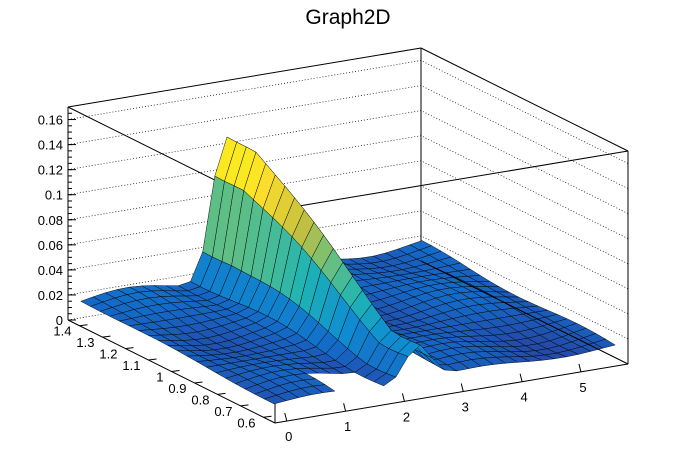  What do you see at coordinates (50, 270) in the screenshot?
I see `z-tick-label: 0.04` at bounding box center [50, 270].